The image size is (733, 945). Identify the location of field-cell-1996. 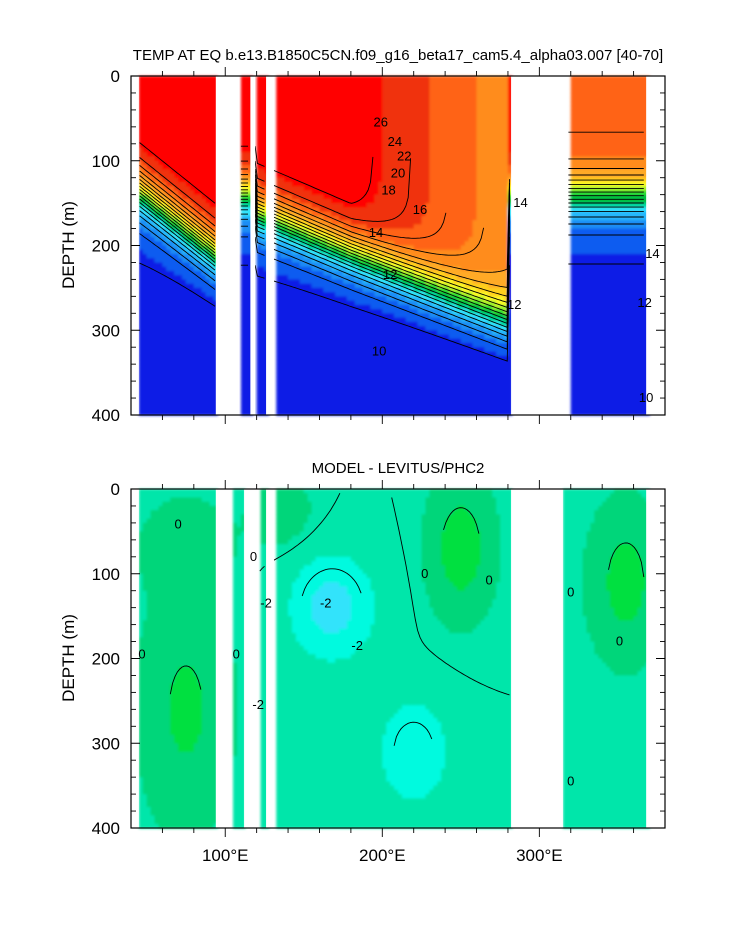
(263, 400).